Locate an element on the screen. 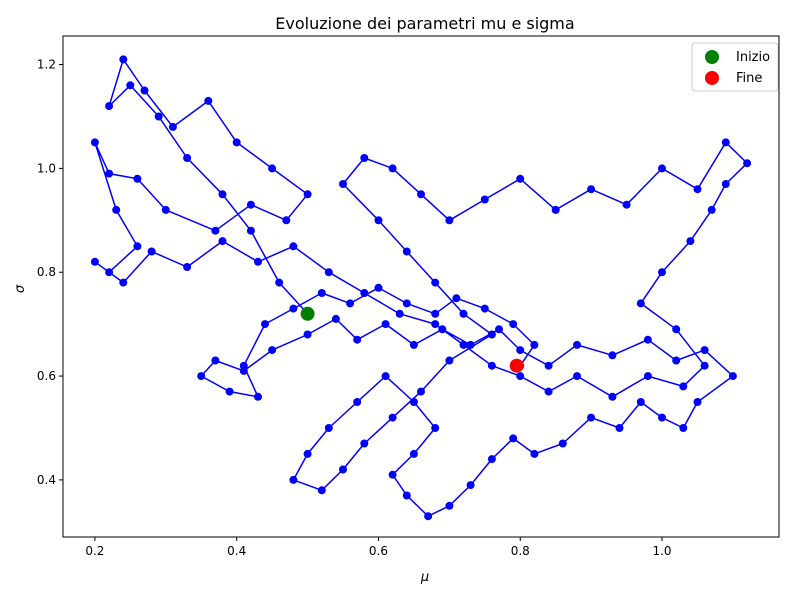 The height and width of the screenshot is (600, 800). y-tick-label: 1.2 is located at coordinates (46, 65).